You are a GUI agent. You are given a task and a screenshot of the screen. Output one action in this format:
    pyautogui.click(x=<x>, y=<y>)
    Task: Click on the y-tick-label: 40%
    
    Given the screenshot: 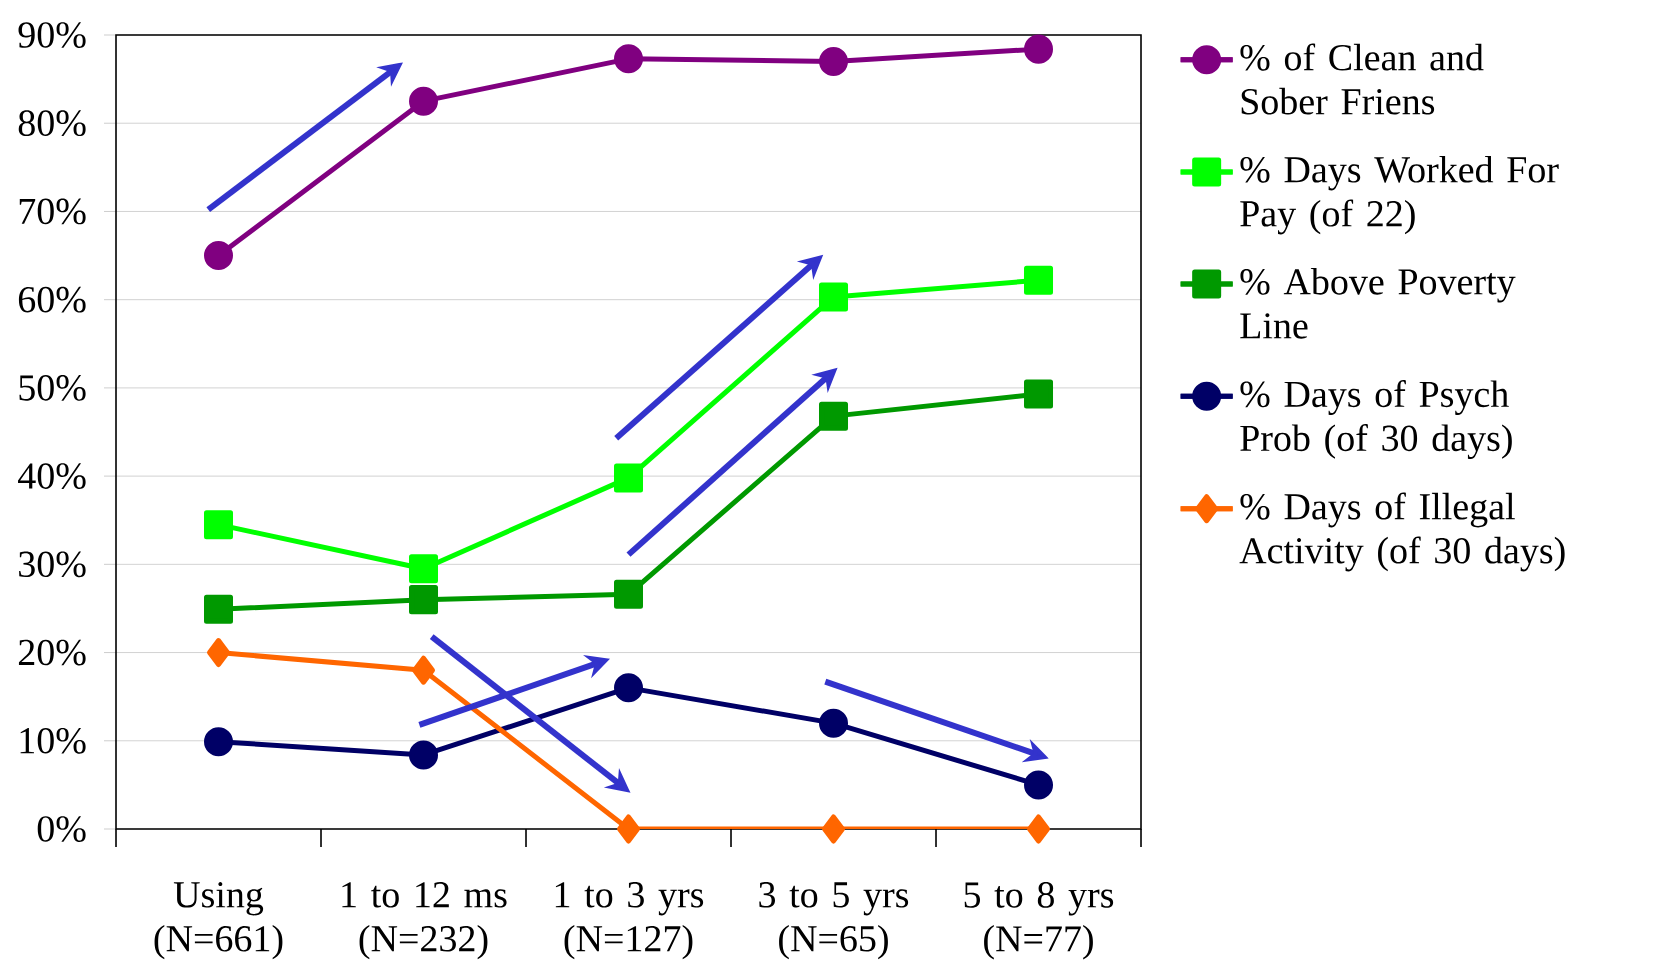 What is the action you would take?
    pyautogui.click(x=52, y=476)
    